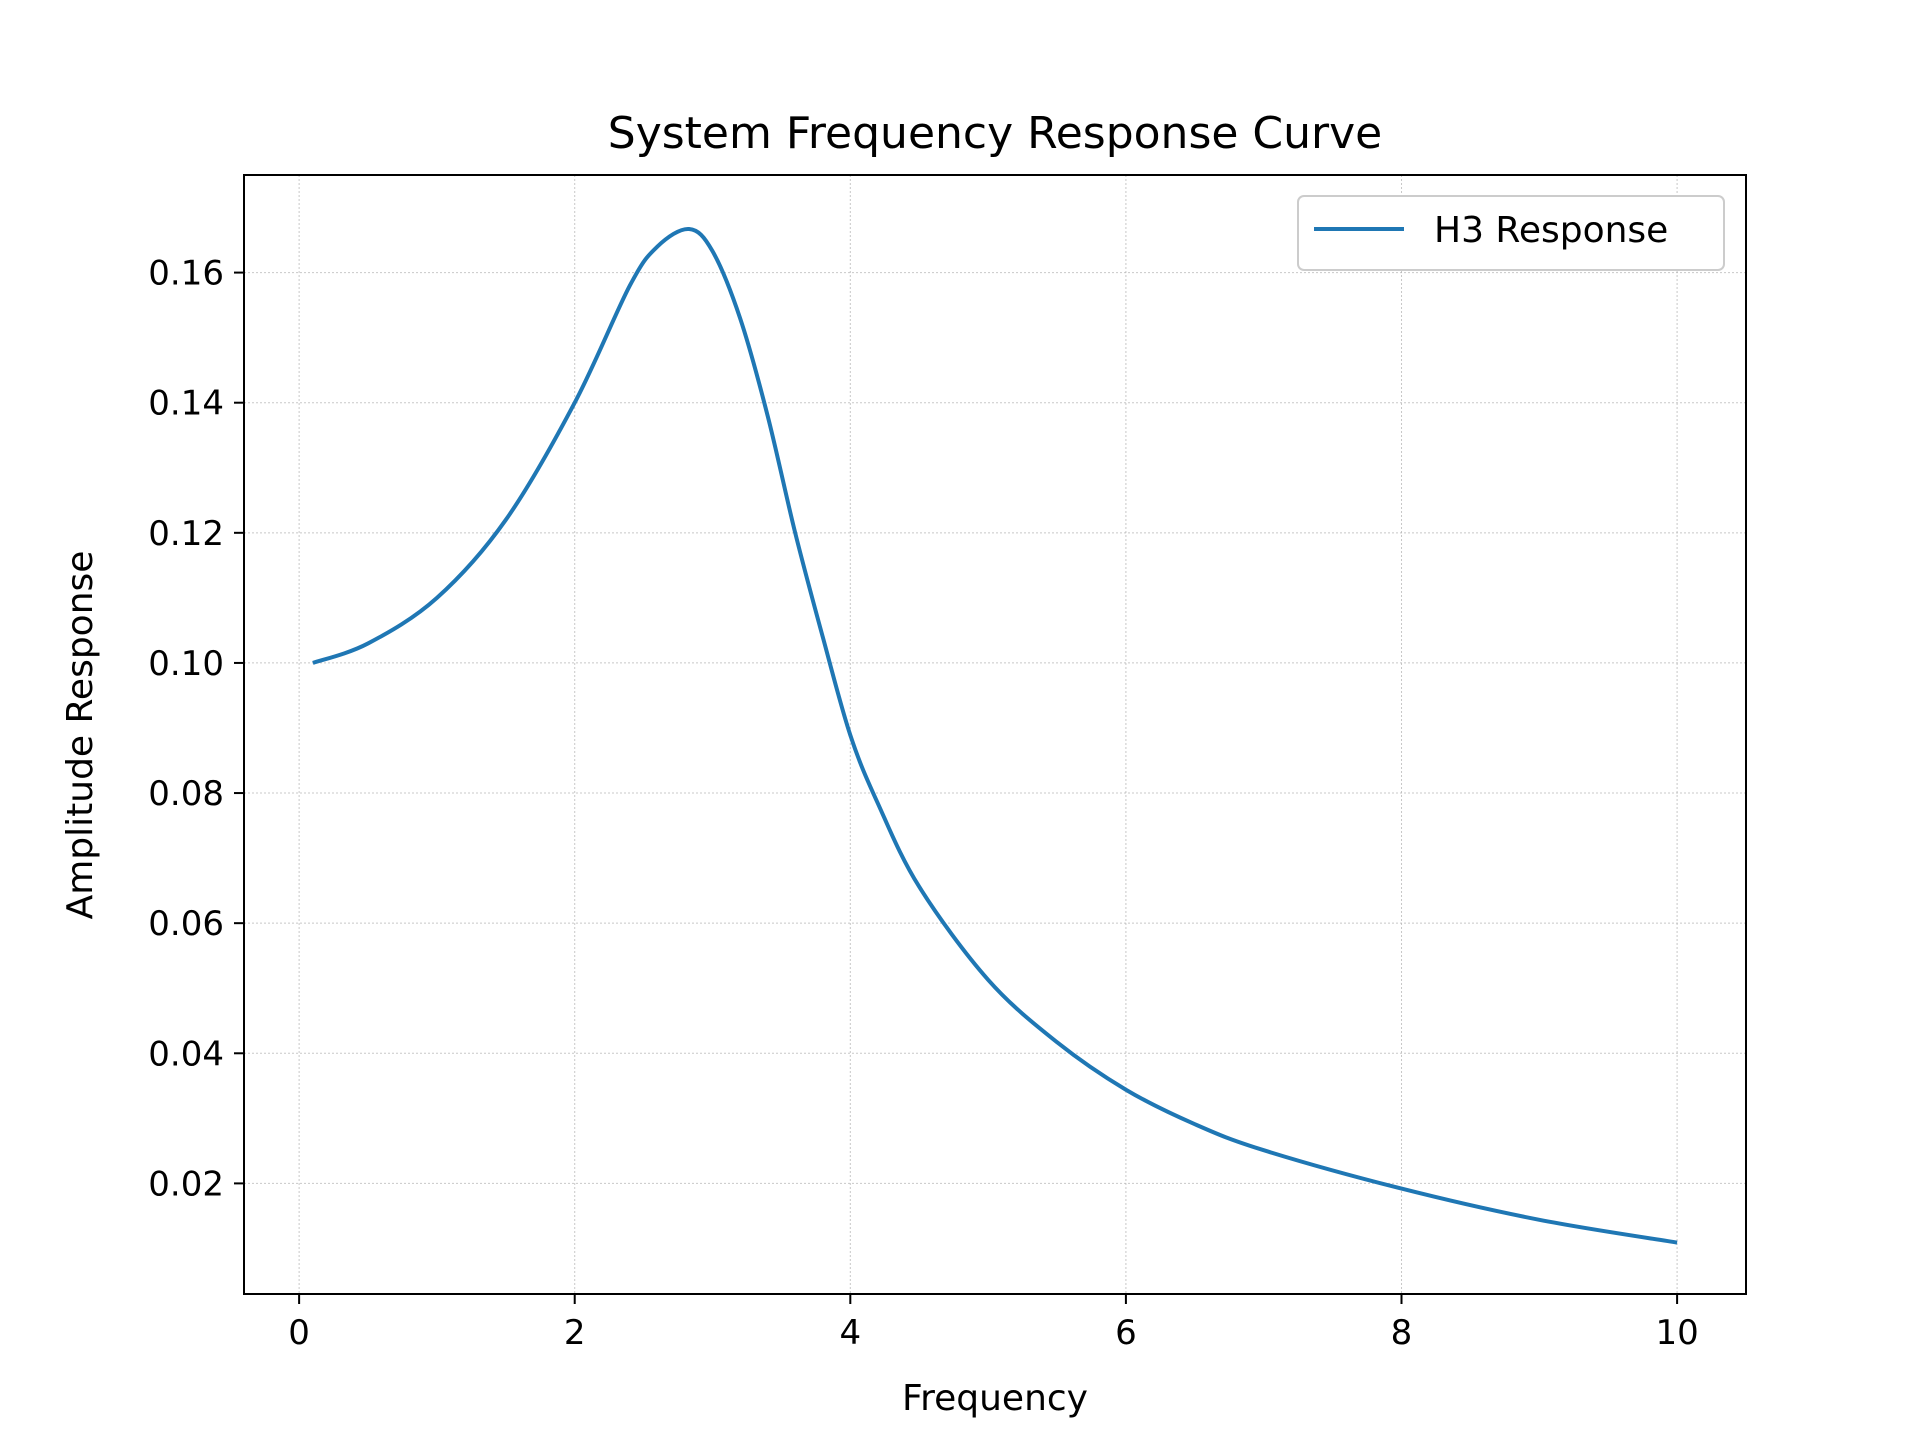  Describe the element at coordinates (80, 735) in the screenshot. I see `y-axis-title: Amplitude Response` at that location.